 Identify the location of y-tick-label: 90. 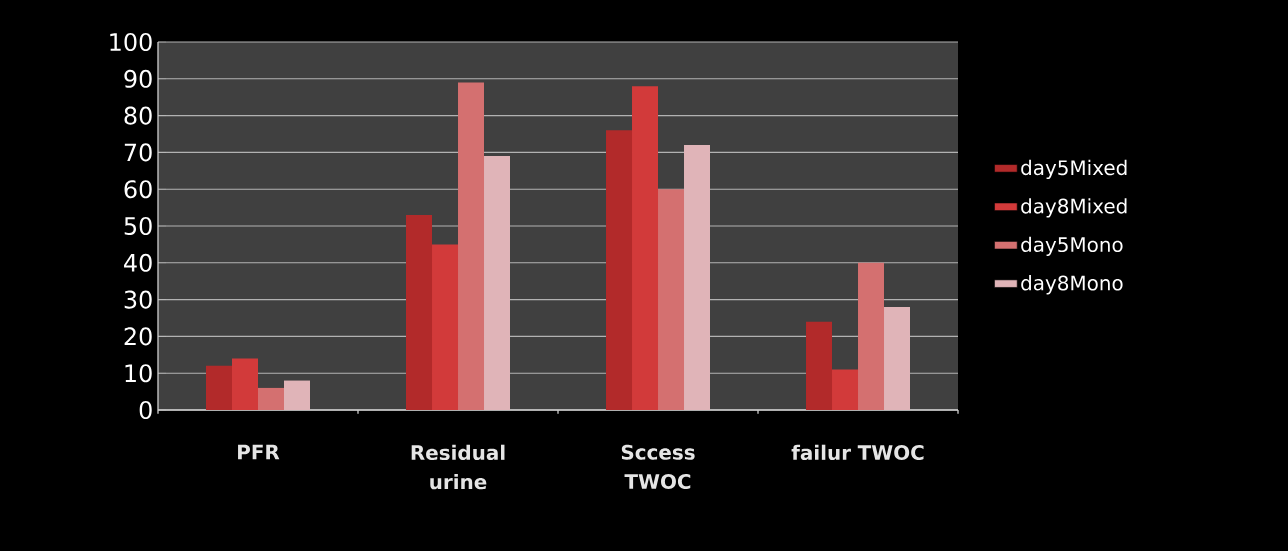
(138, 78).